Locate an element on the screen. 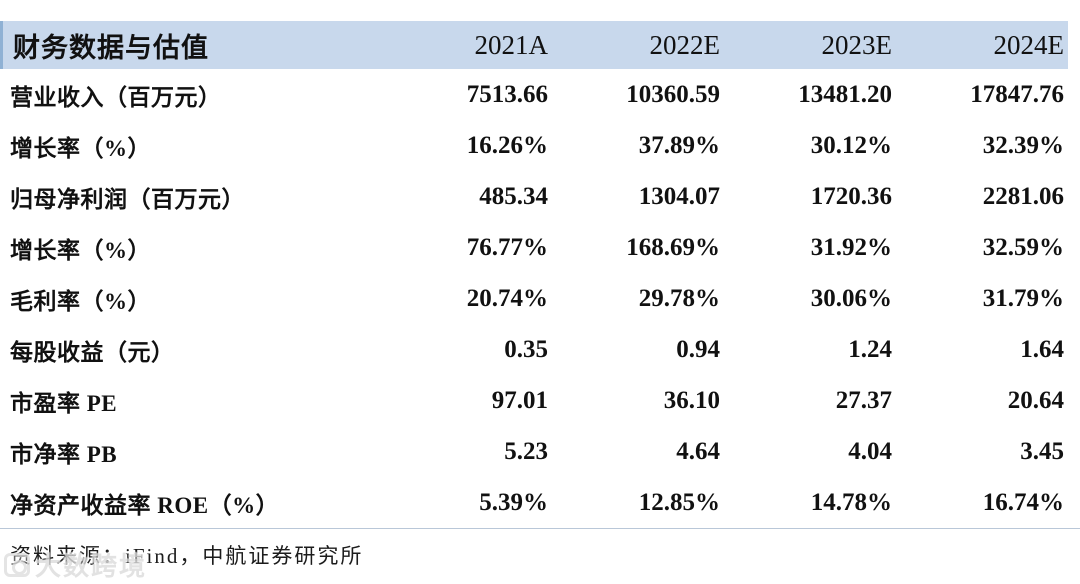  table-row: 增长率（%） 16.26% 37.89% 30.12% 32.39% is located at coordinates (534, 145).